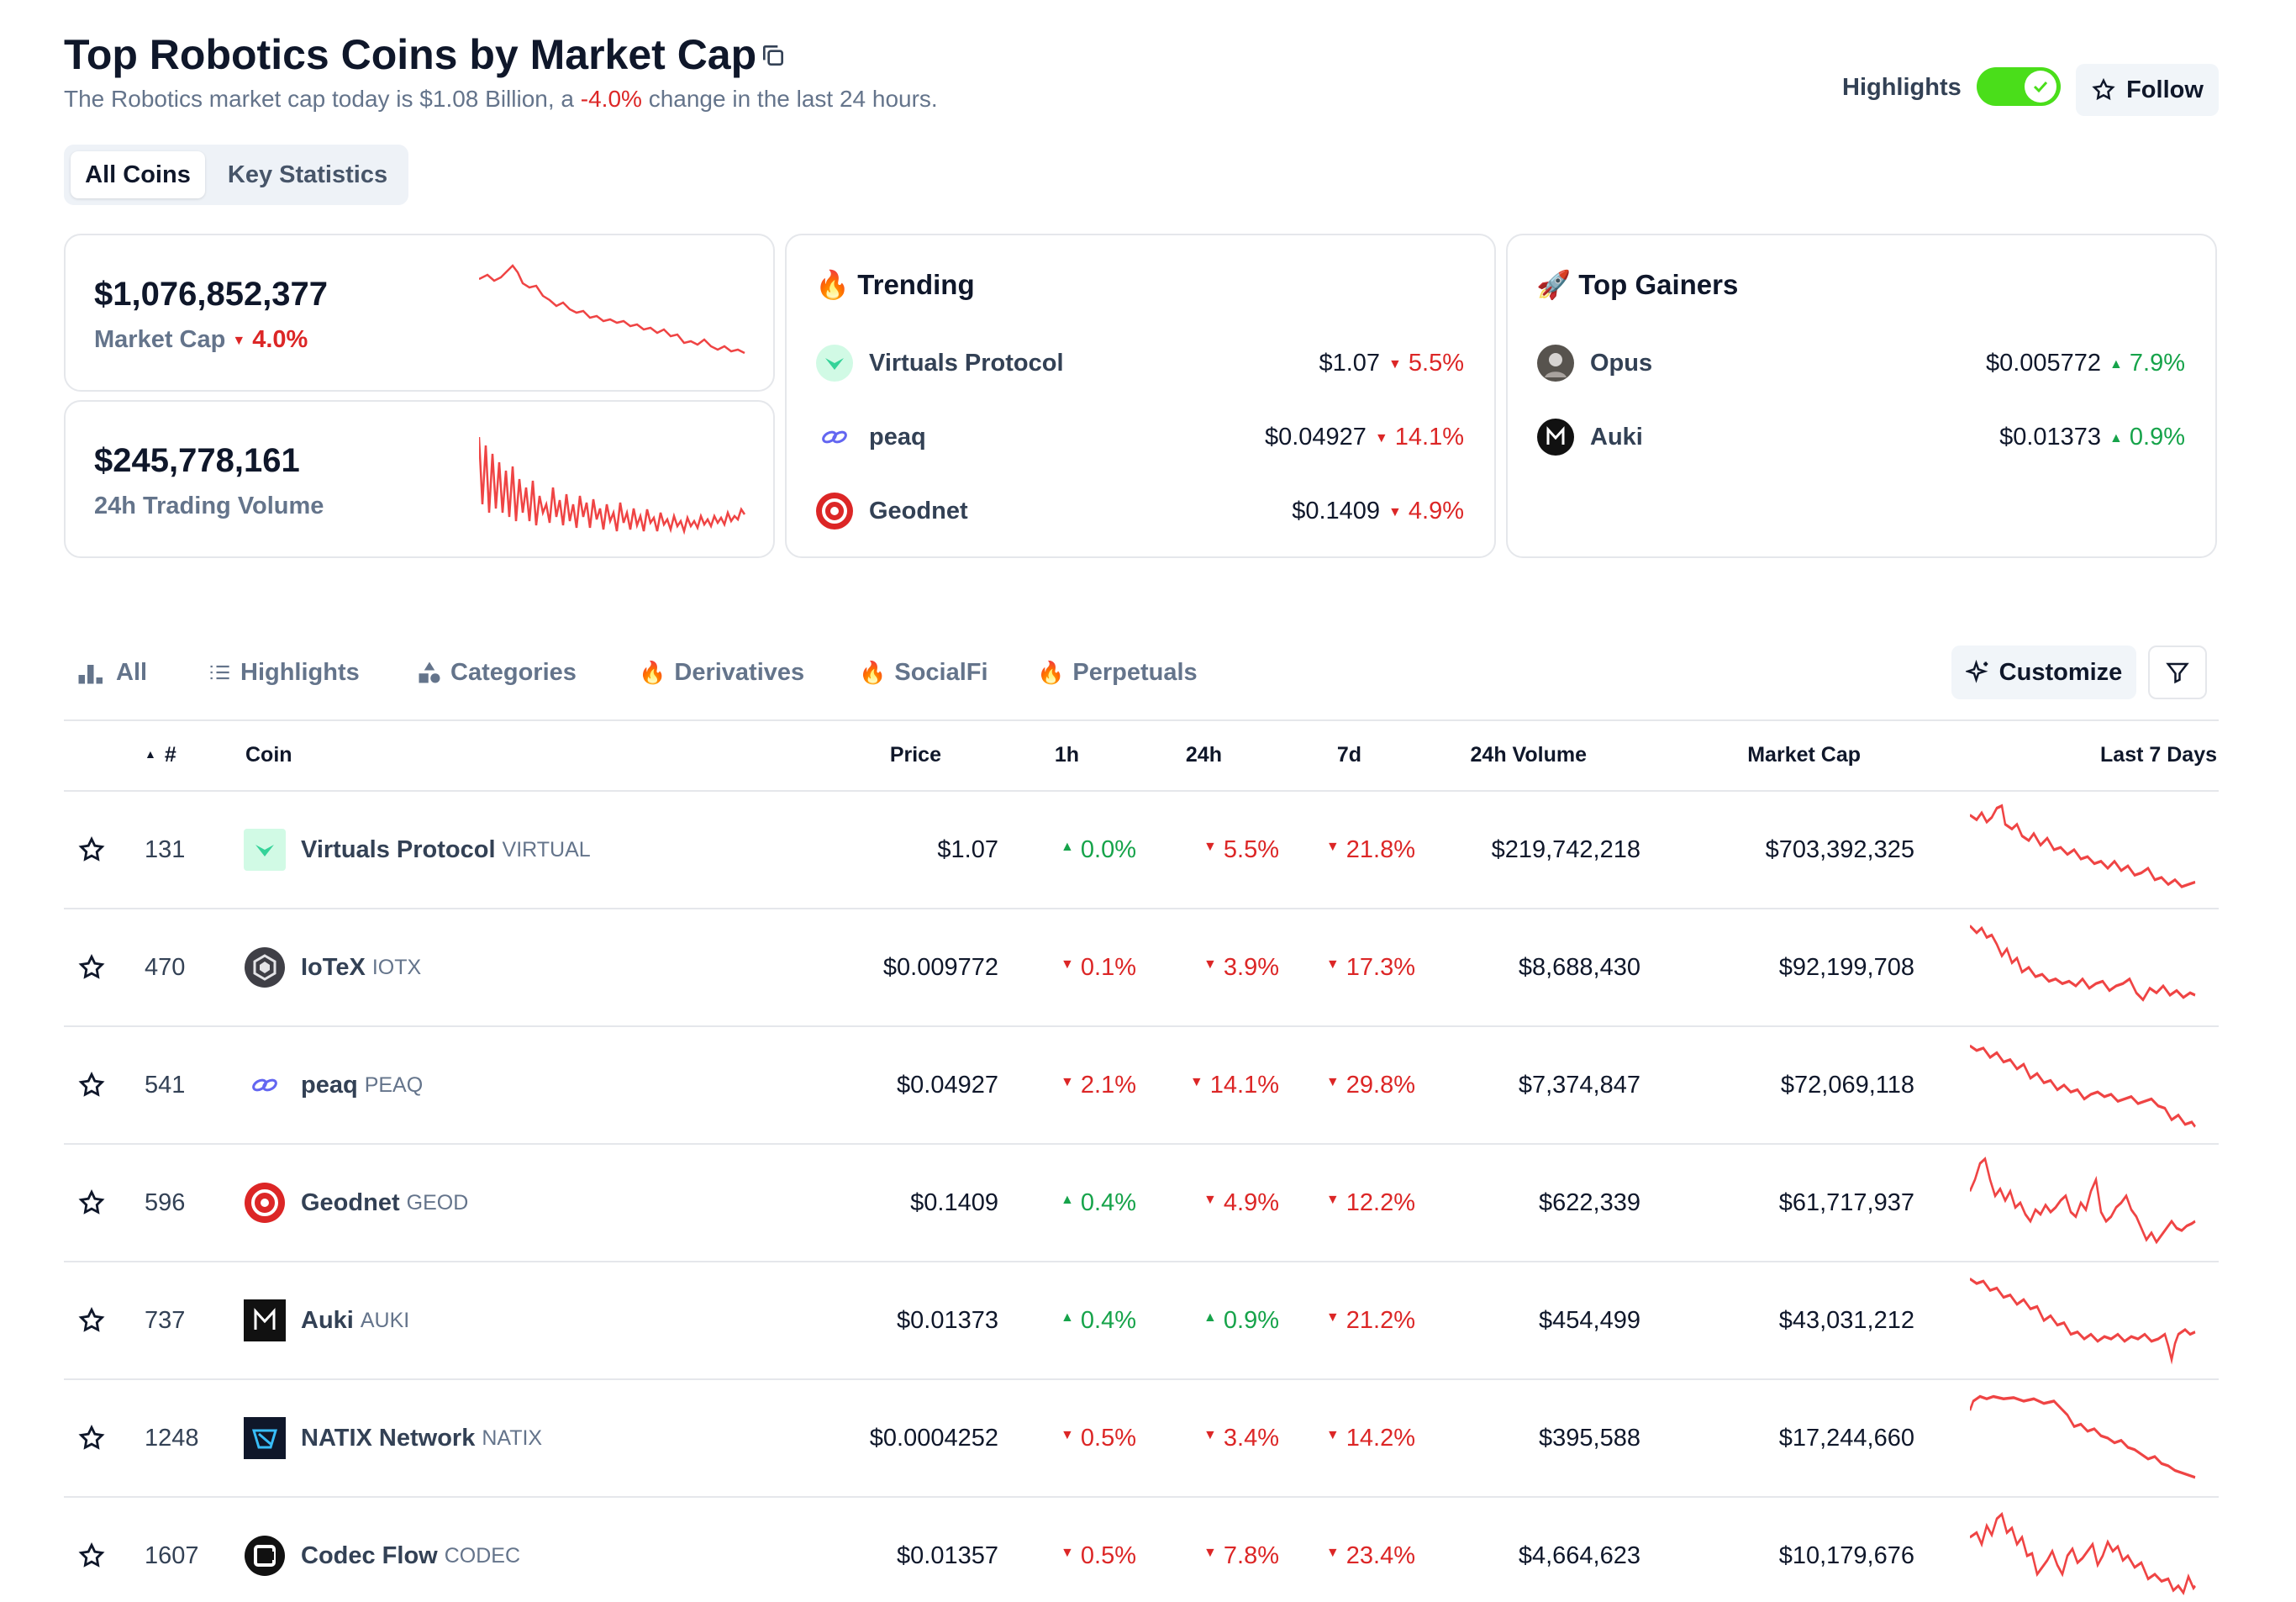 This screenshot has width=2296, height=1602. I want to click on coin-cell: NATIX Network NATIX, so click(393, 1438).